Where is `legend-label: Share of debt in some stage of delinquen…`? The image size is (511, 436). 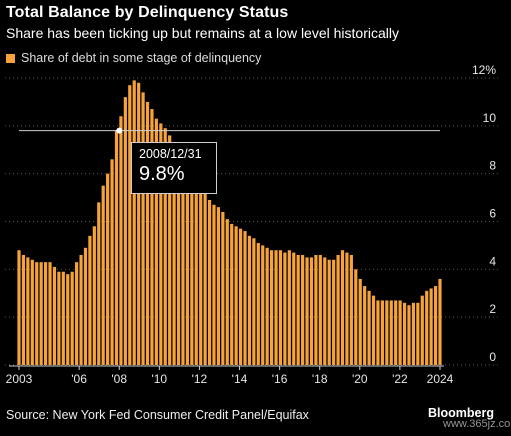 legend-label: Share of debt in some stage of delinquen… is located at coordinates (141, 58).